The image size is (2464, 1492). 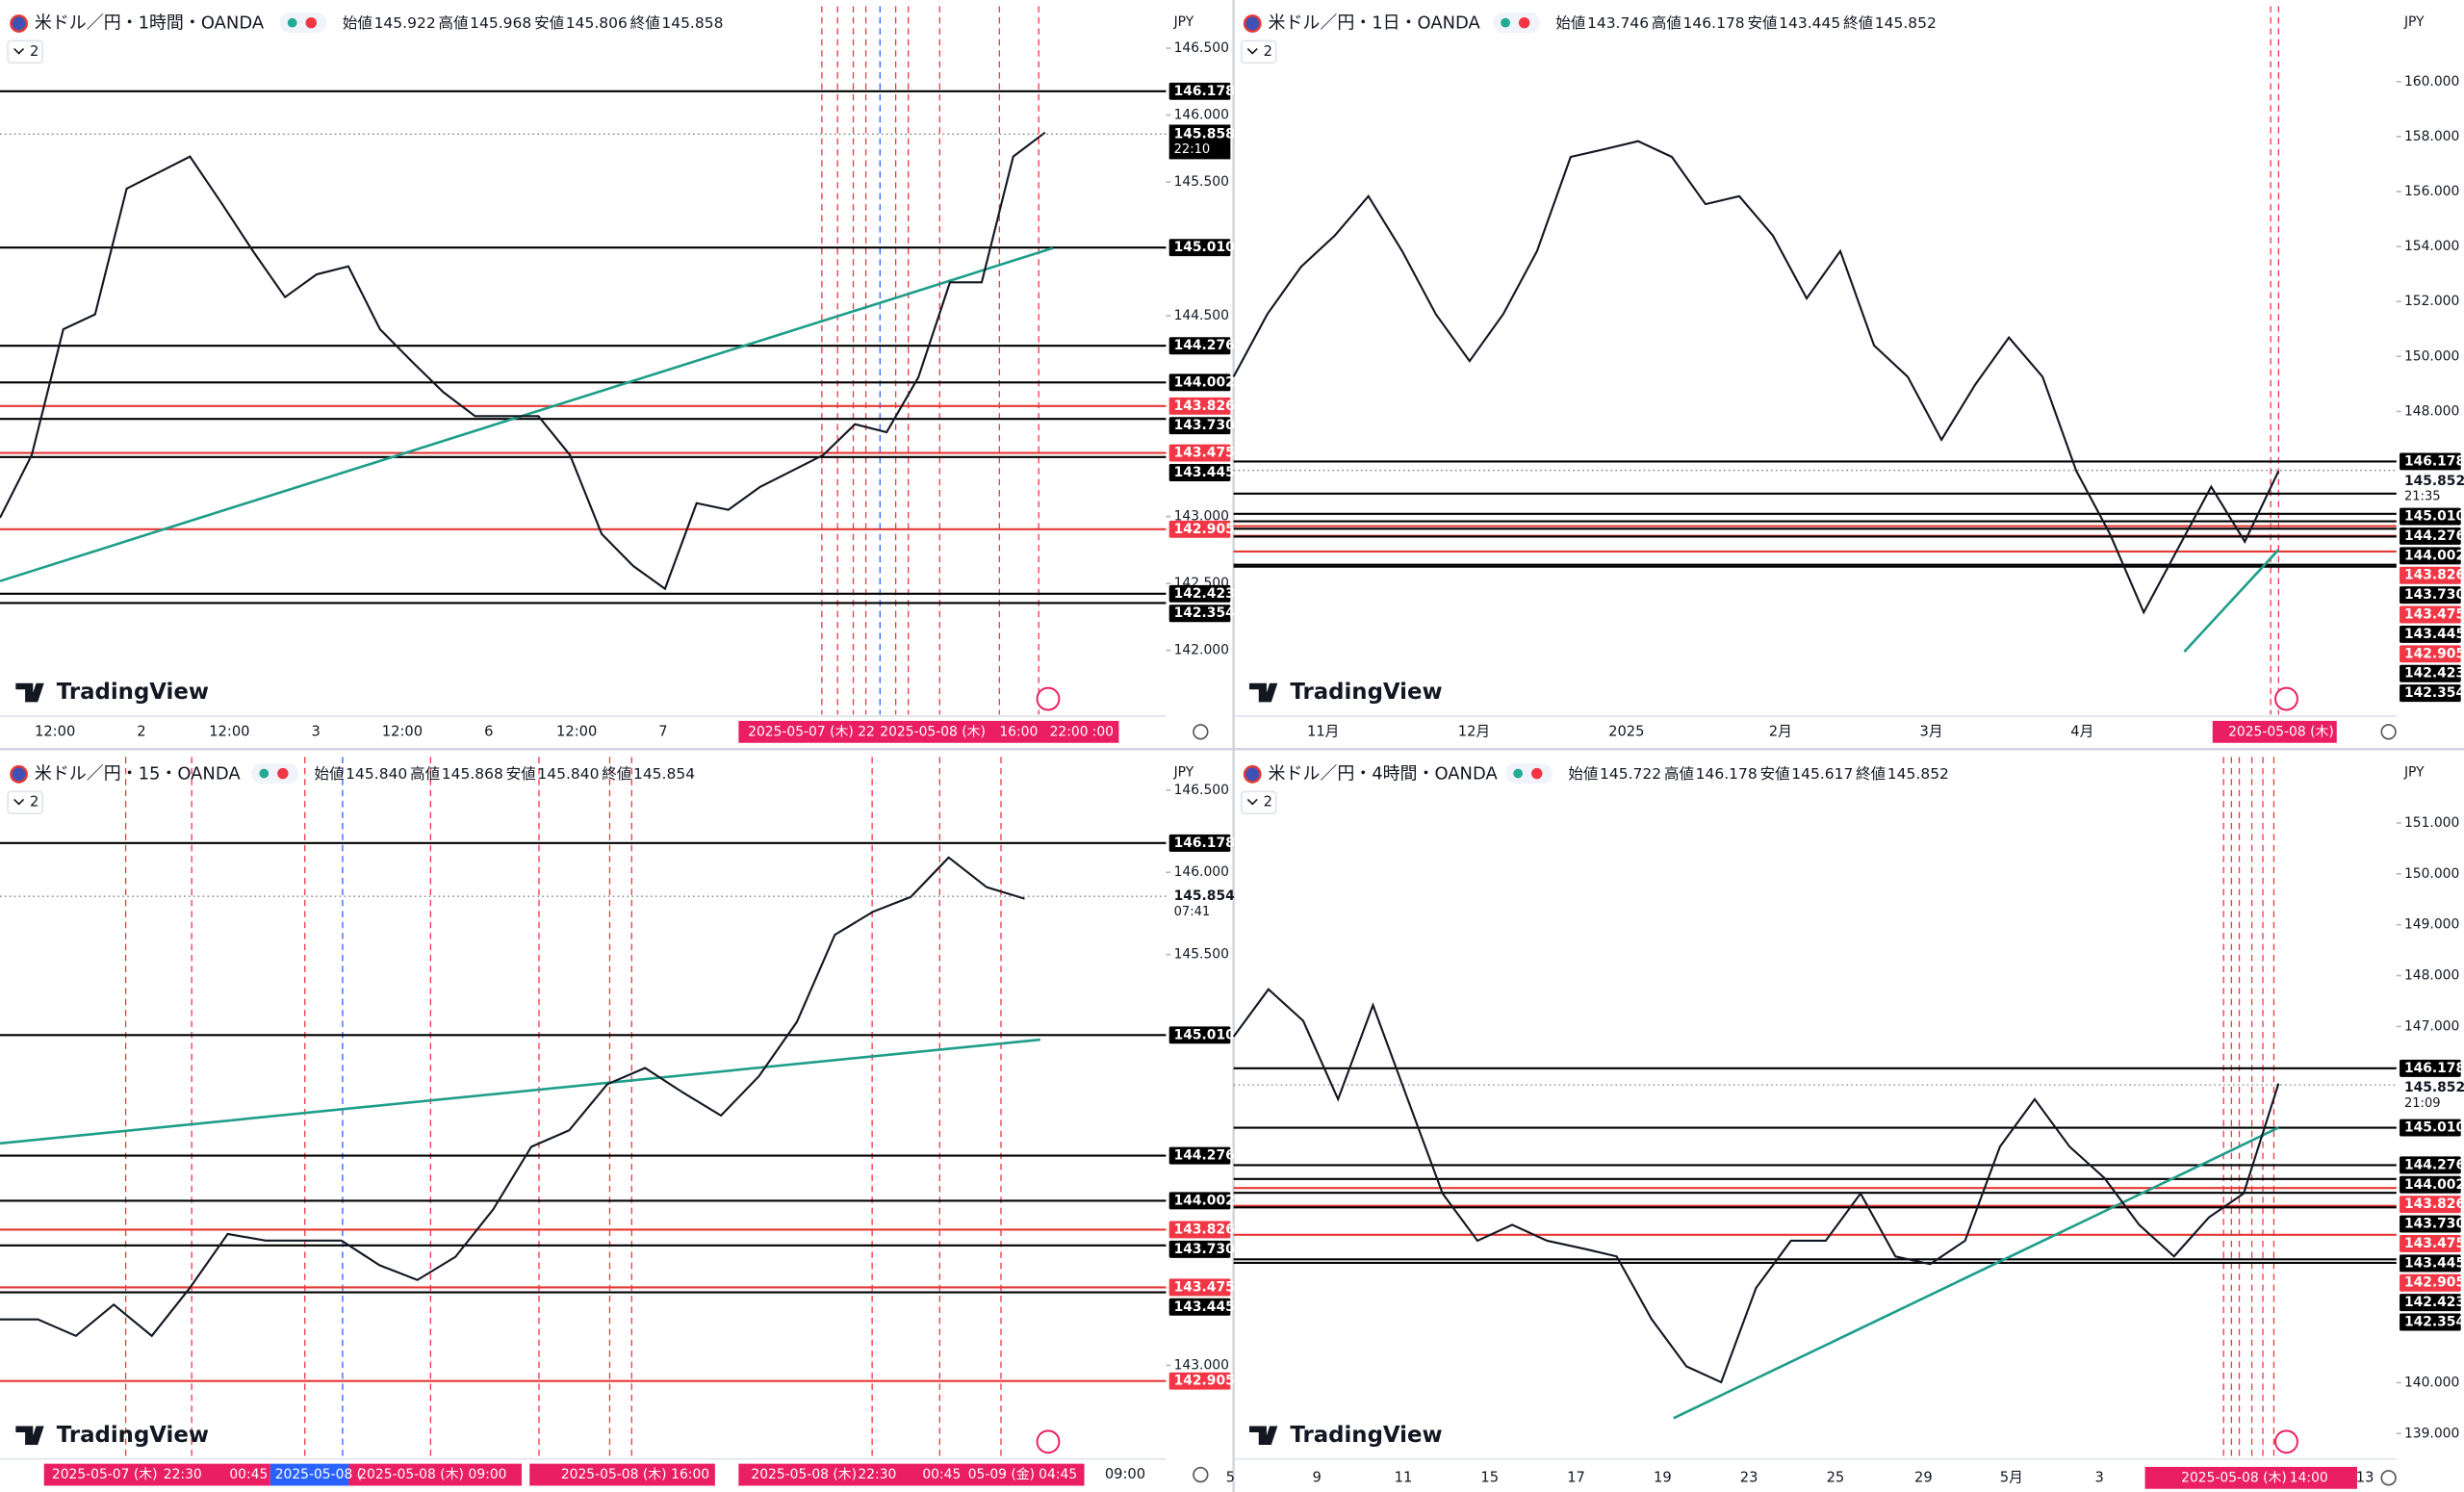 What do you see at coordinates (1058, 1474) in the screenshot?
I see `time-marker: 04:45` at bounding box center [1058, 1474].